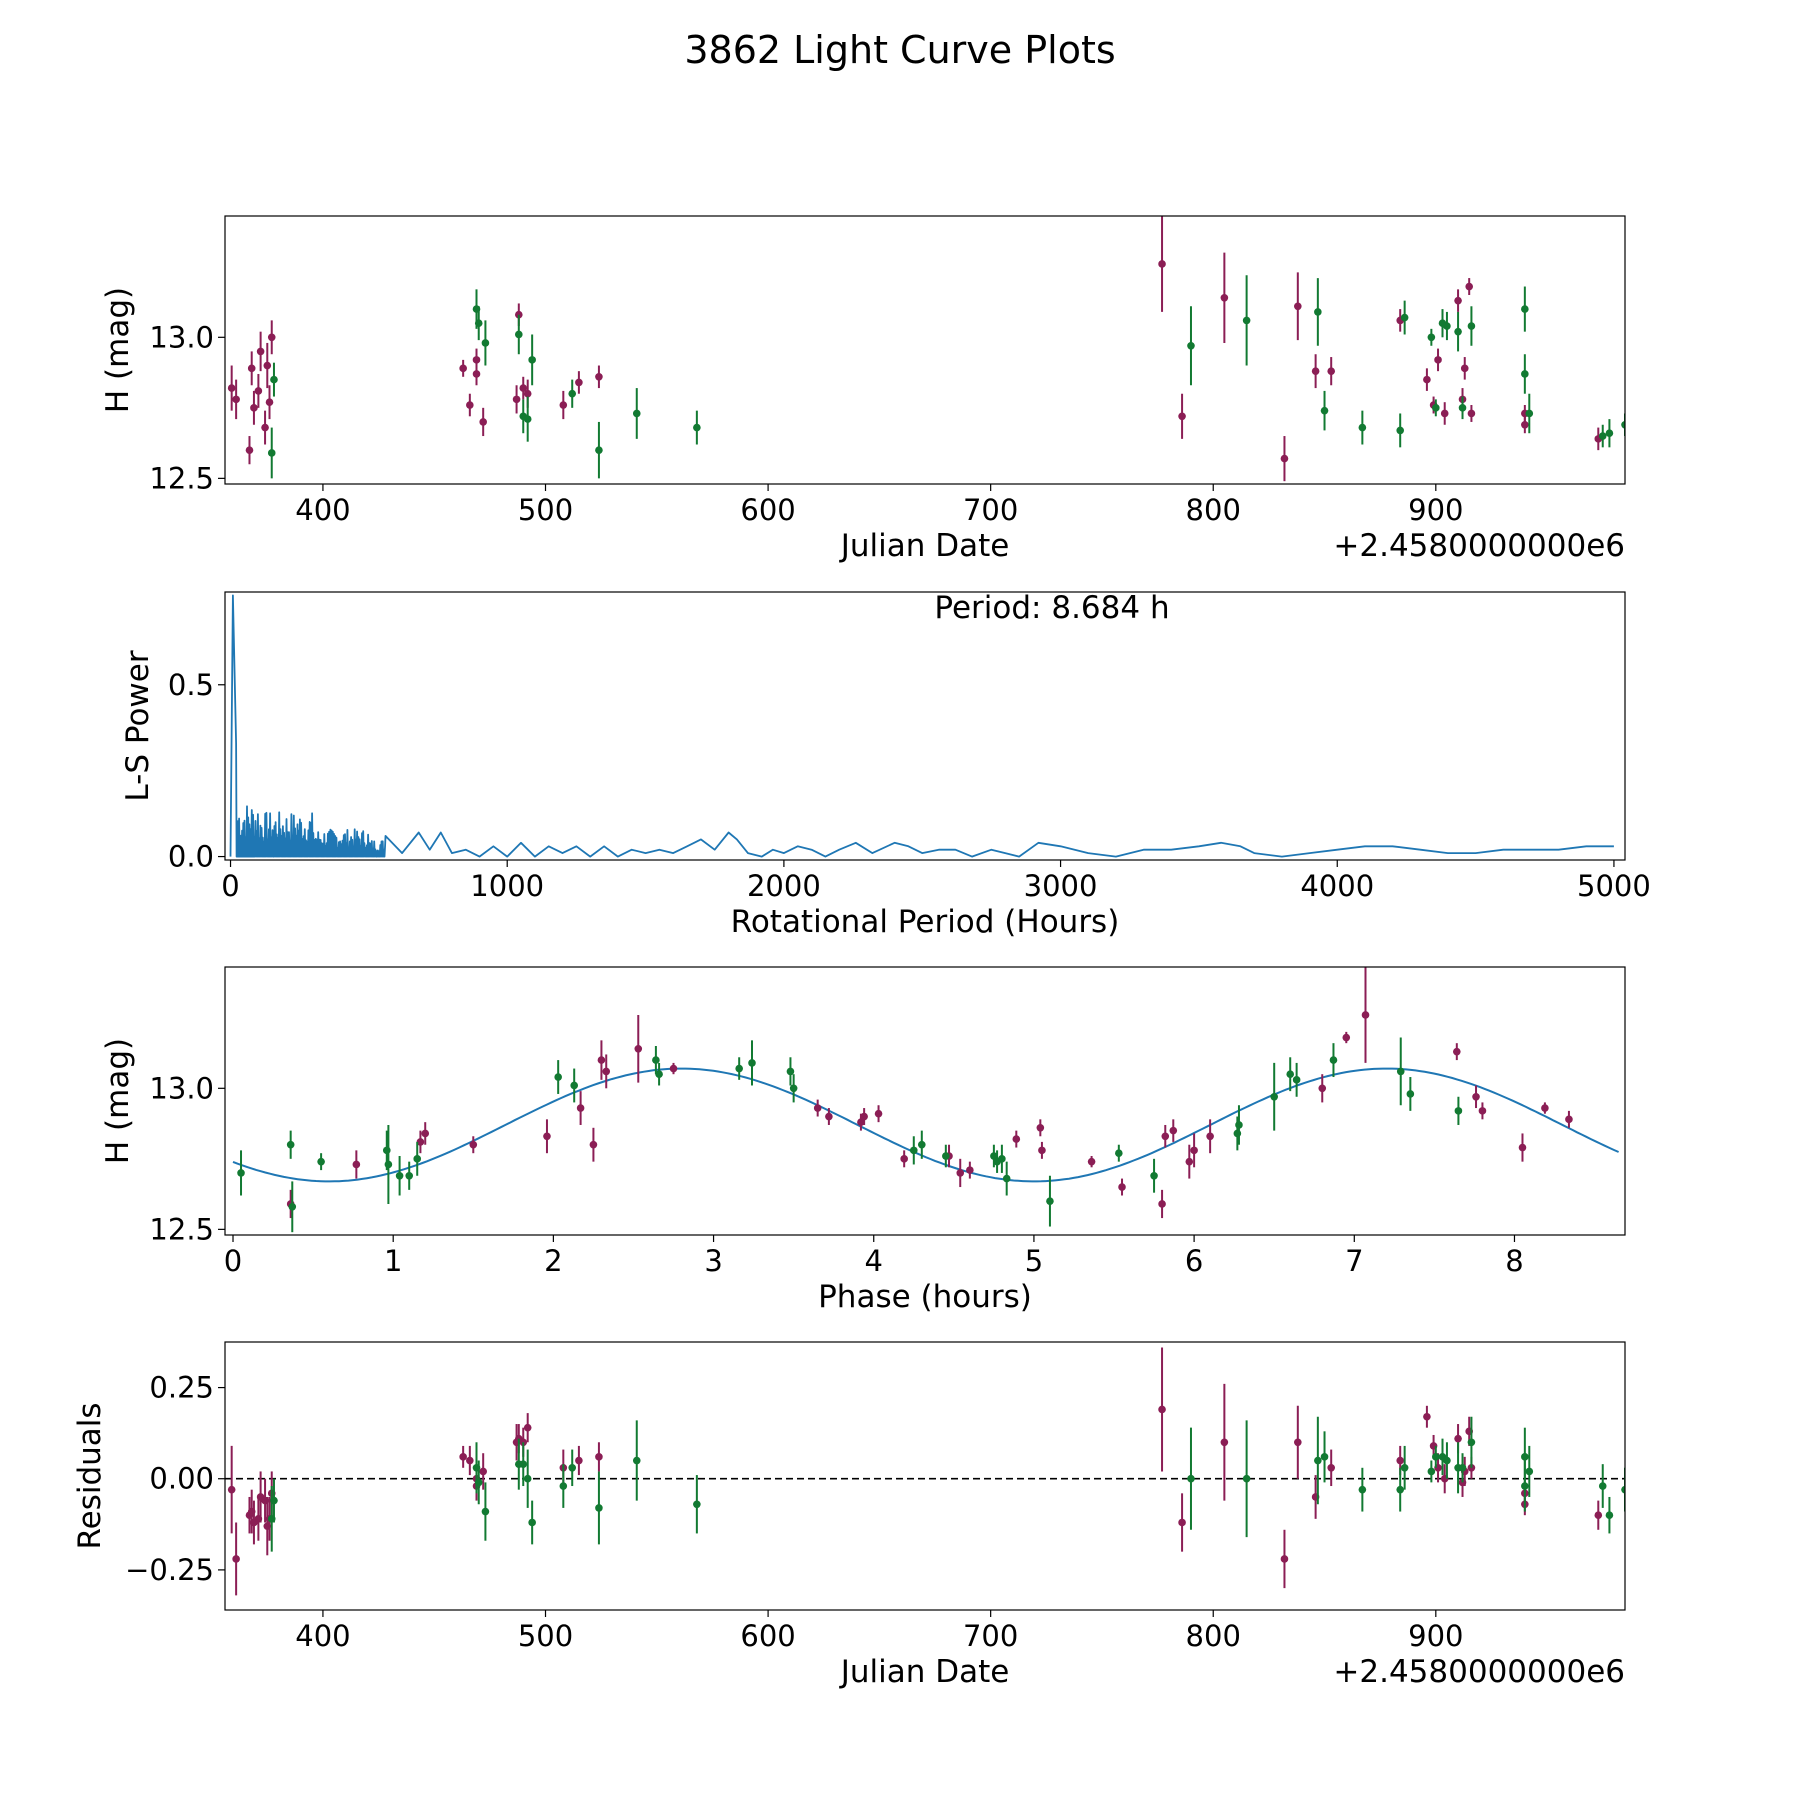 This screenshot has width=1800, height=1800. I want to click on y-tick-label: 12.5, so click(181, 1229).